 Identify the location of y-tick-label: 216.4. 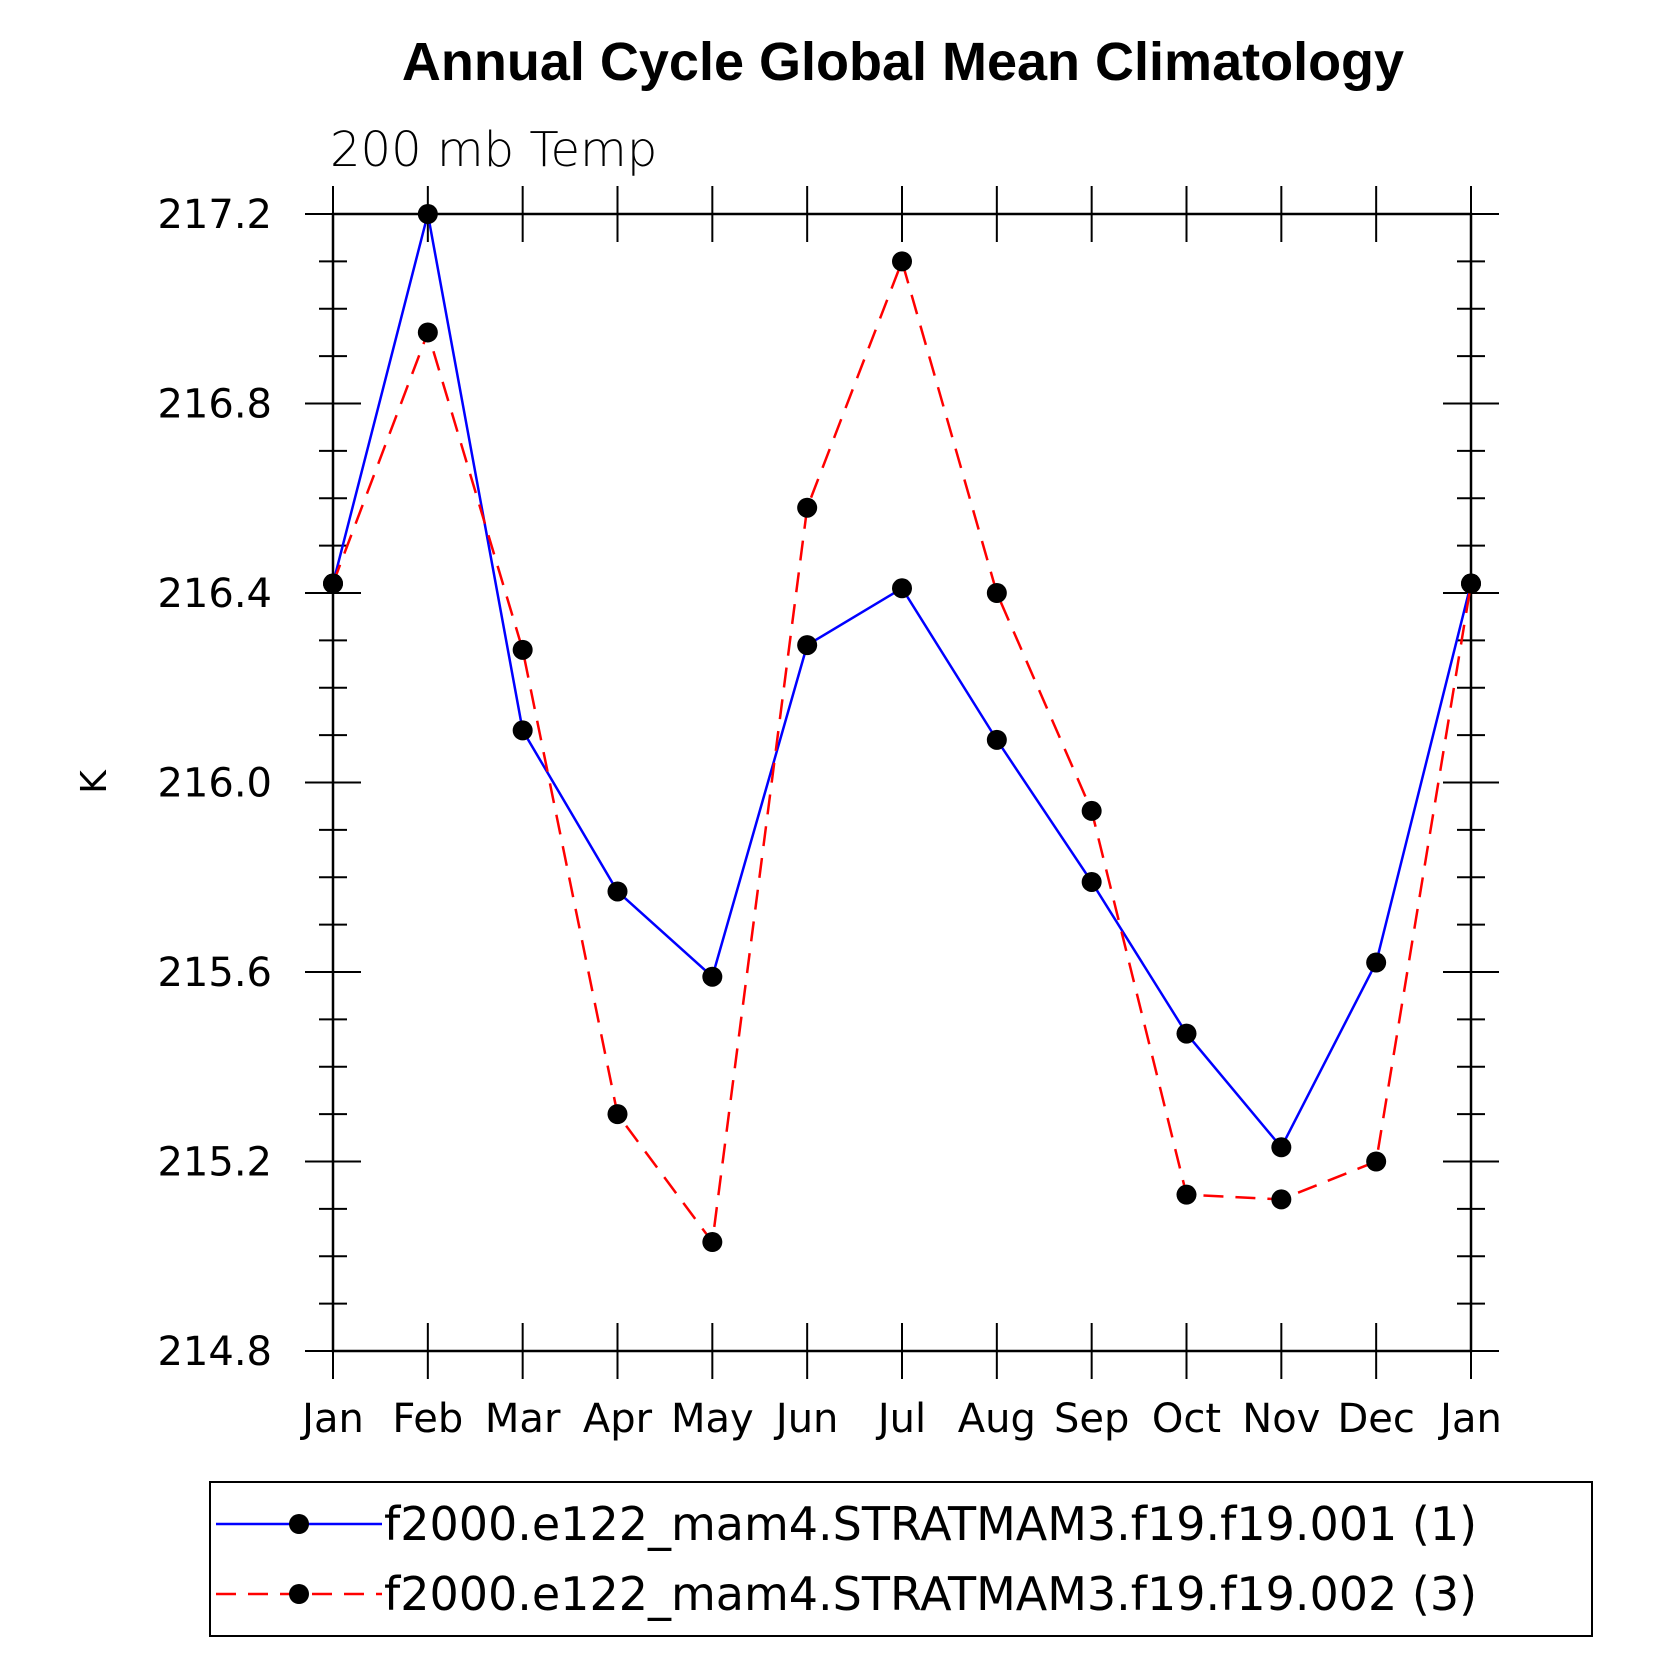
(214, 594).